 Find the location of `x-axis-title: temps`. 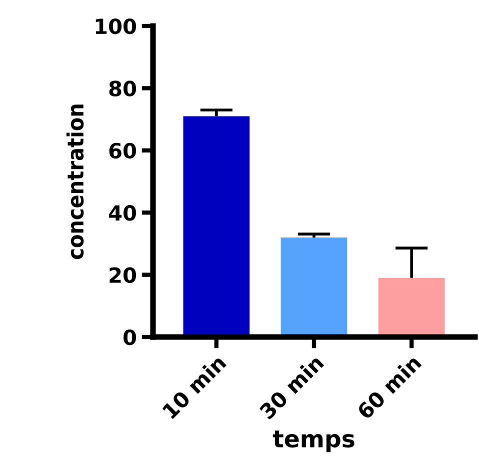

x-axis-title: temps is located at coordinates (313, 441).